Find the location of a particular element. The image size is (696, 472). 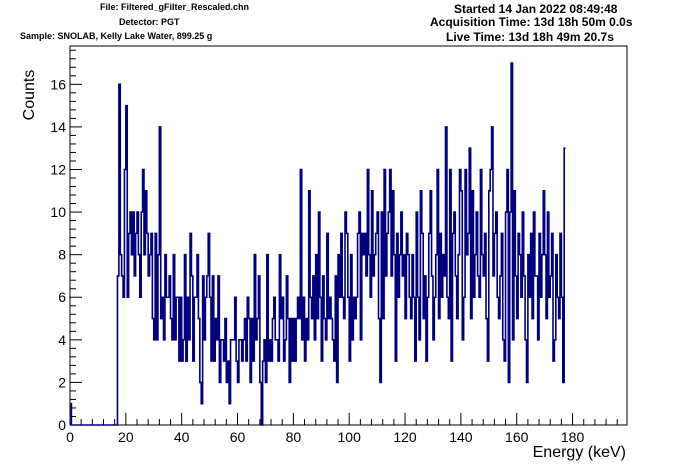

x-tick-label: 180 is located at coordinates (573, 437).